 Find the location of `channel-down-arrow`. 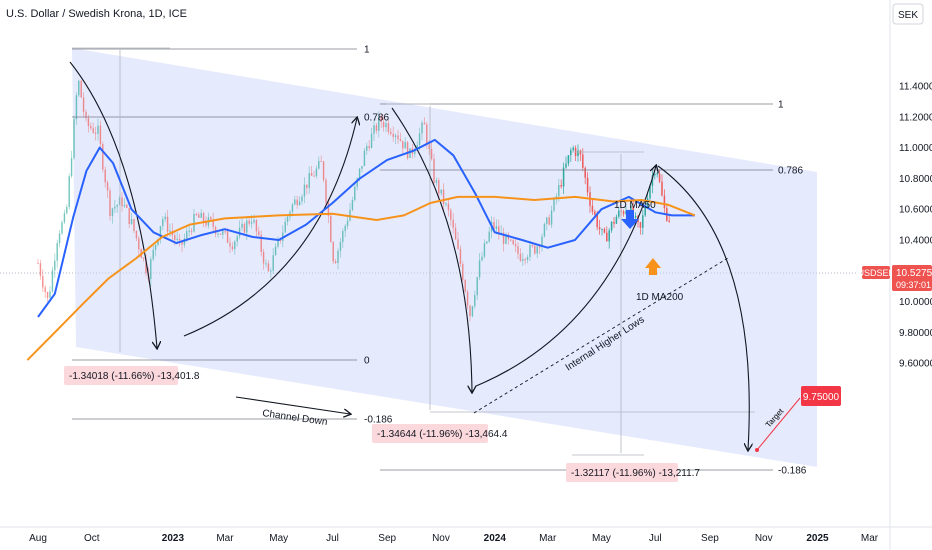

channel-down-arrow is located at coordinates (292, 405).